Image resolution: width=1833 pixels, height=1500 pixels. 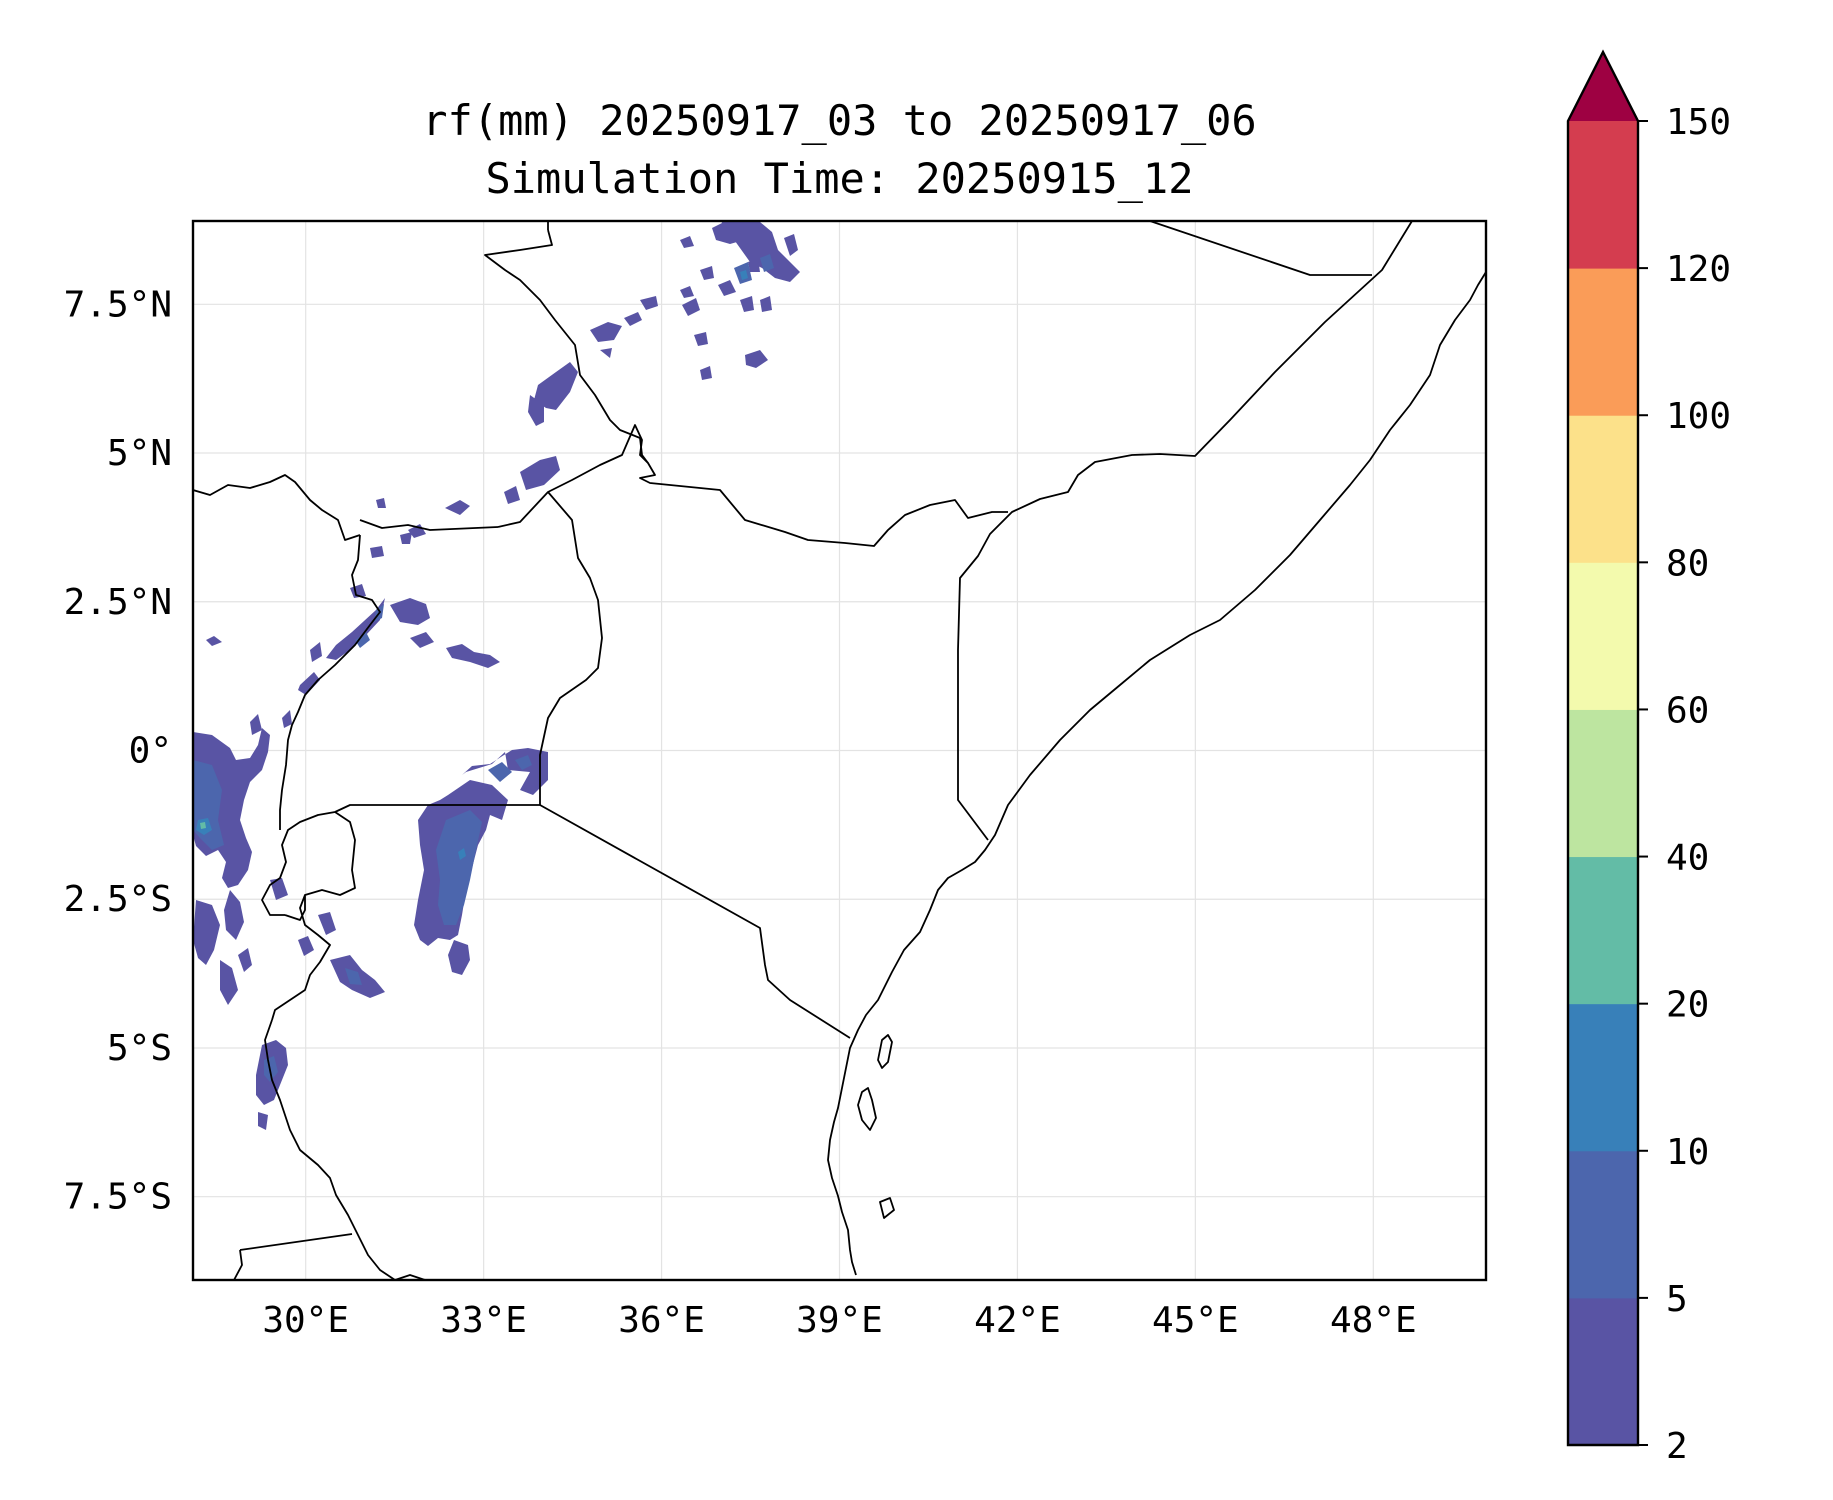 I want to click on colorbar-tick-label: 120, so click(x=1698, y=269).